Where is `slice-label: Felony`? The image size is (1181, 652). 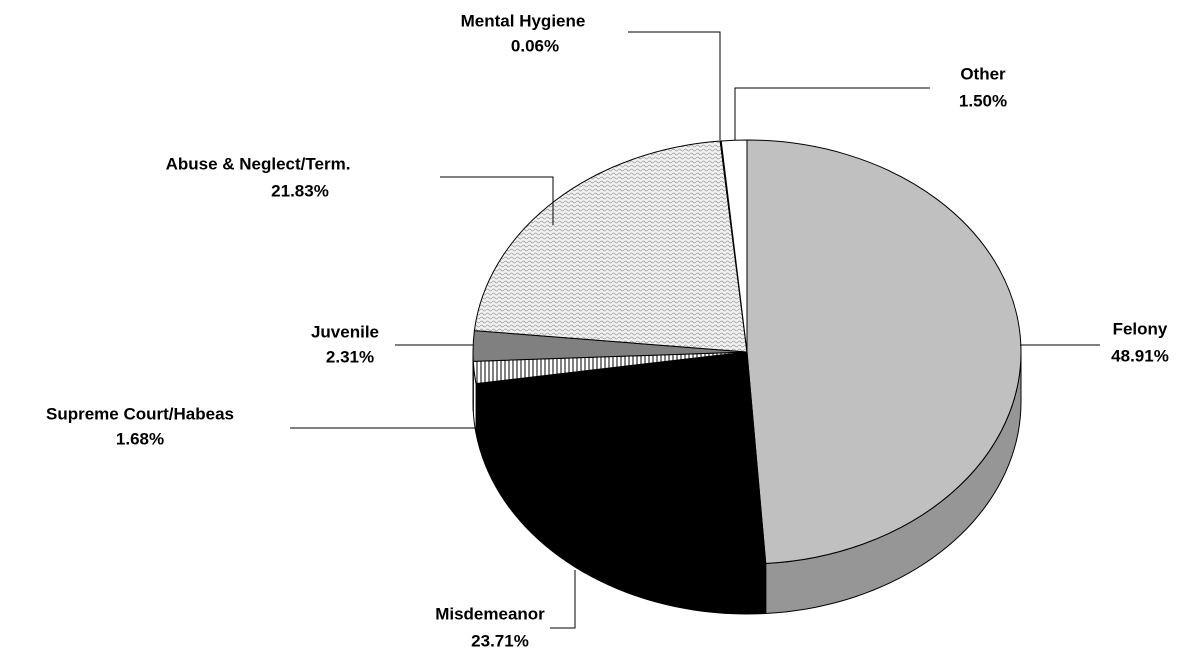
slice-label: Felony is located at coordinates (1140, 328).